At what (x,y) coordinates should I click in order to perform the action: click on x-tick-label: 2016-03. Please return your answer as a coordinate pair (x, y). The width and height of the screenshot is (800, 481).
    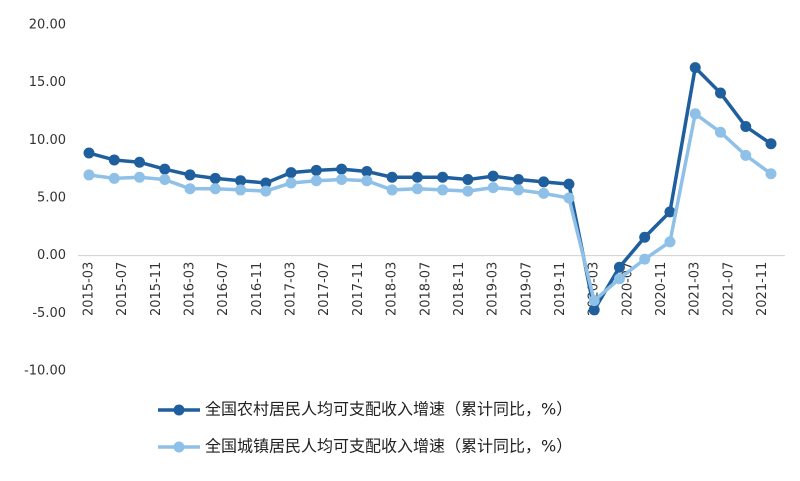
    Looking at the image, I should click on (190, 289).